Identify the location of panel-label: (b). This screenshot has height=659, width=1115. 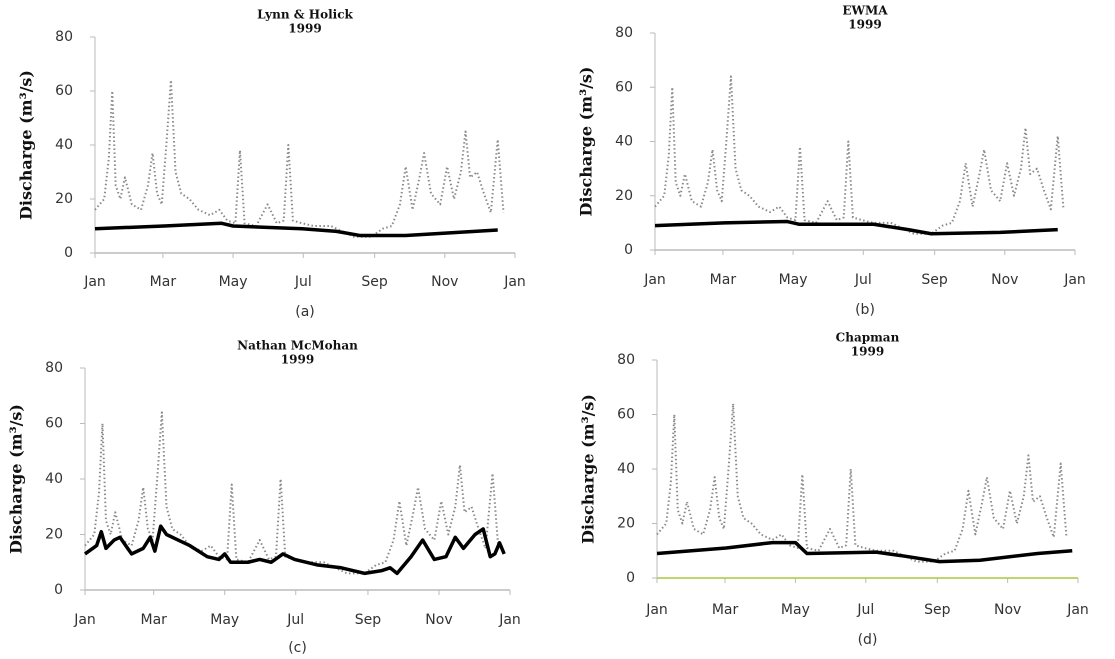
(865, 310).